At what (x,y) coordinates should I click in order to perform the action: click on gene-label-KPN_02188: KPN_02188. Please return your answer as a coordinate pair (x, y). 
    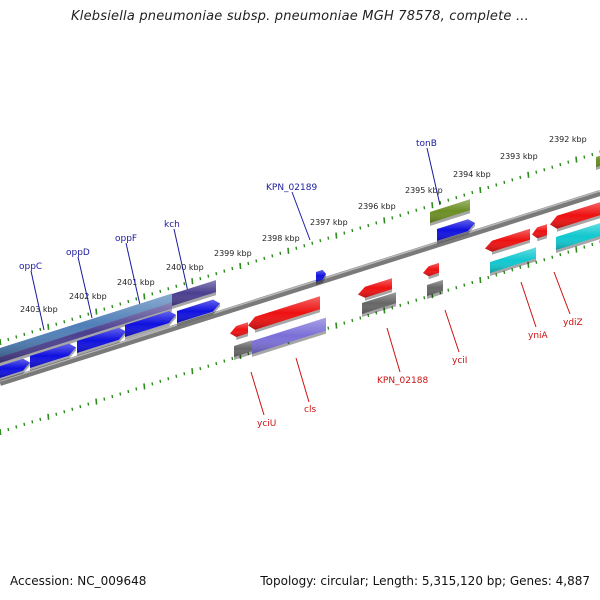
    Looking at the image, I should click on (402, 381).